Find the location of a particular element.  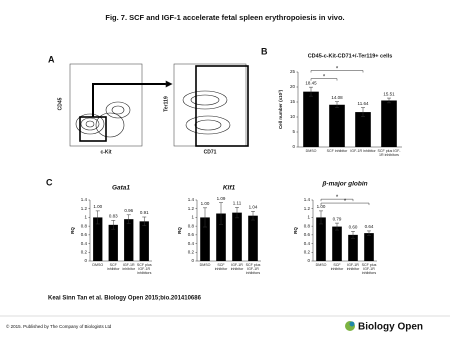

value-label: 14.08 is located at coordinates (337, 97).